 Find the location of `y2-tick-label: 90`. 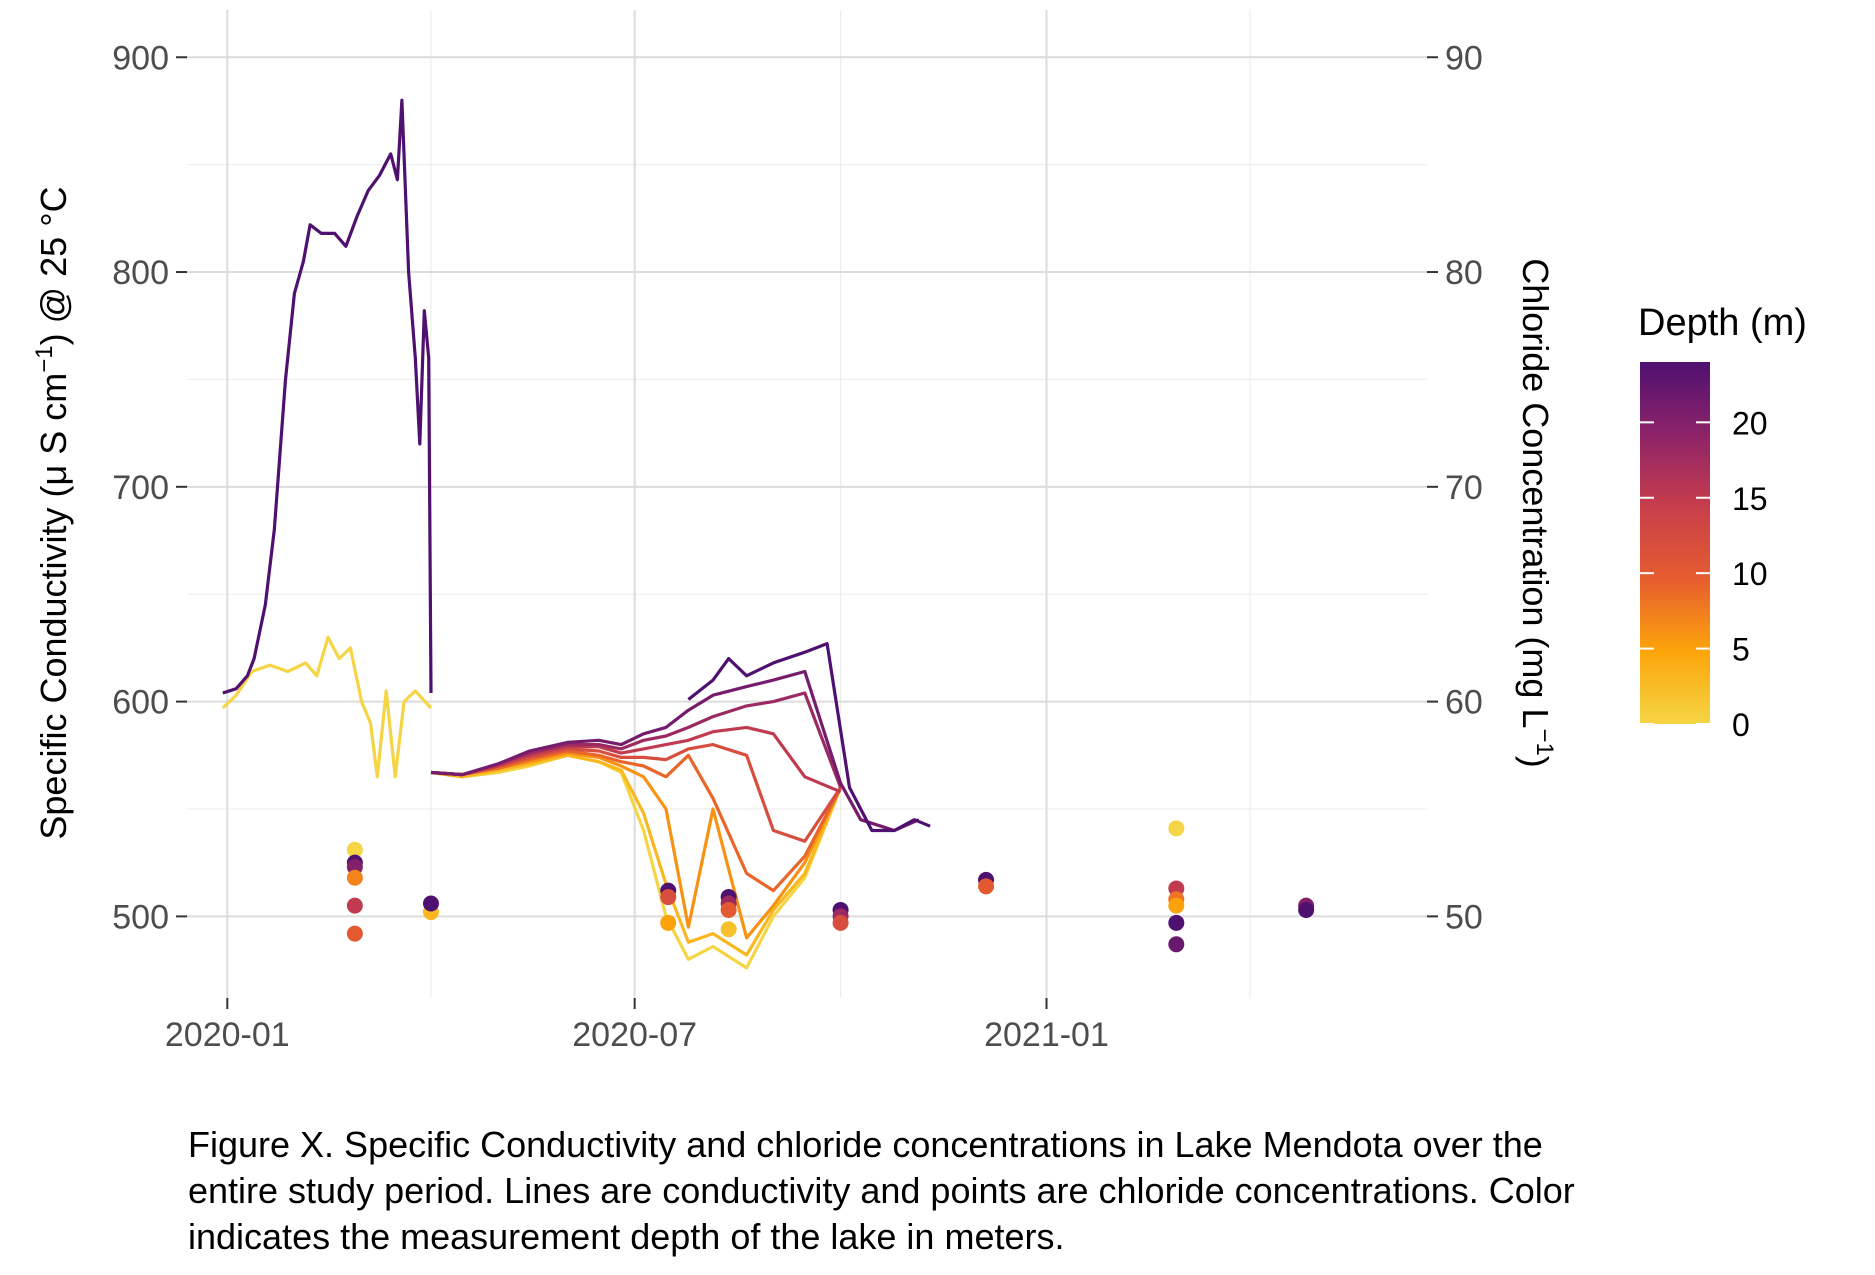

y2-tick-label: 90 is located at coordinates (1464, 58).